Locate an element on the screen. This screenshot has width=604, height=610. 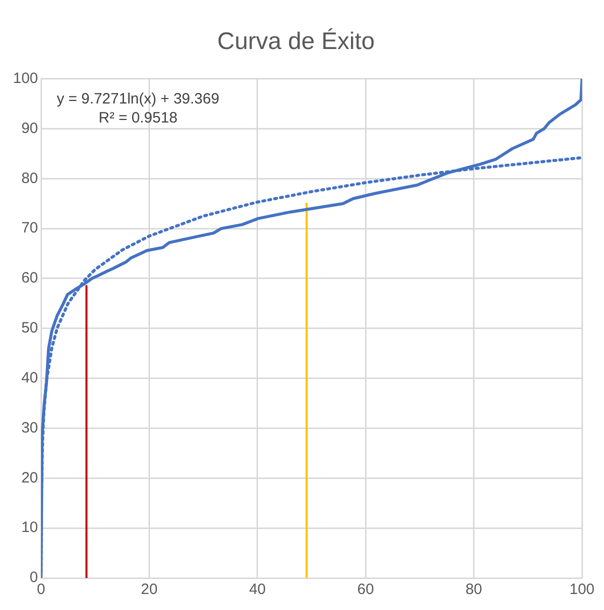
x-tick-label: 100 is located at coordinates (582, 589).